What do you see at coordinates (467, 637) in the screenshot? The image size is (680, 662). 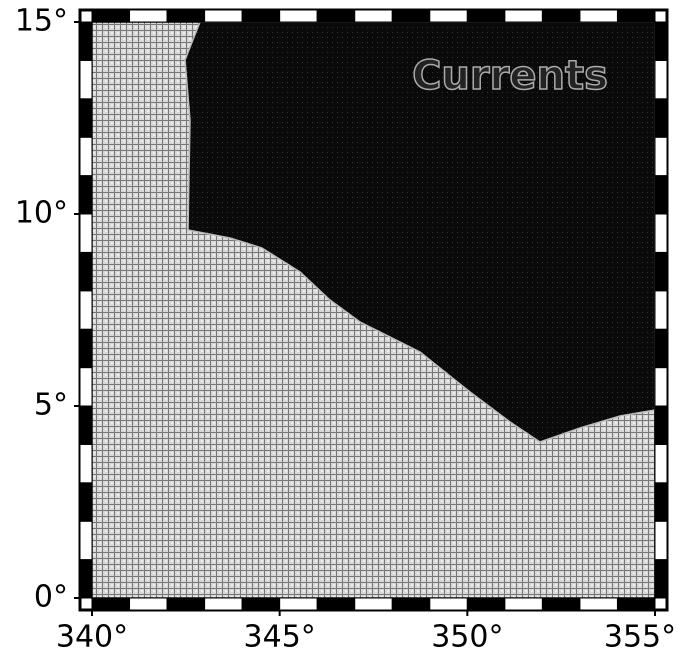 I see `x-tick-label: 350°` at bounding box center [467, 637].